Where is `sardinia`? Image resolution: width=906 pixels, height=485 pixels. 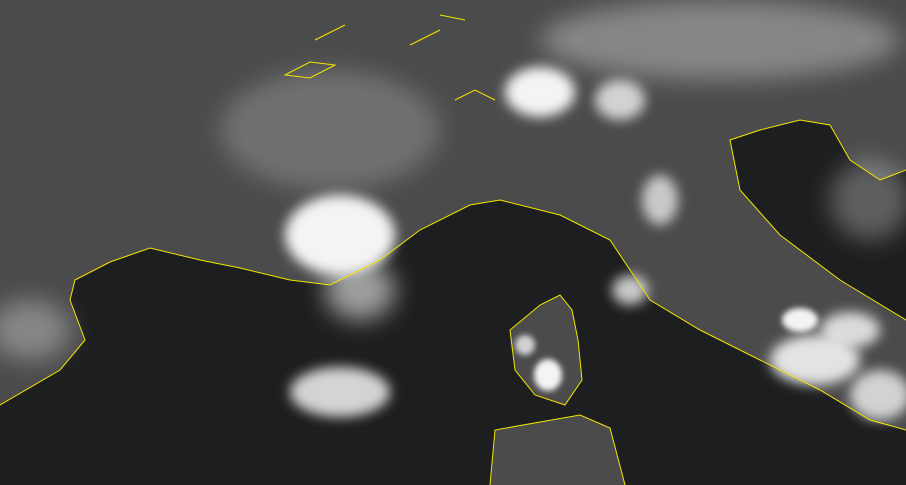 sardinia is located at coordinates (557, 450).